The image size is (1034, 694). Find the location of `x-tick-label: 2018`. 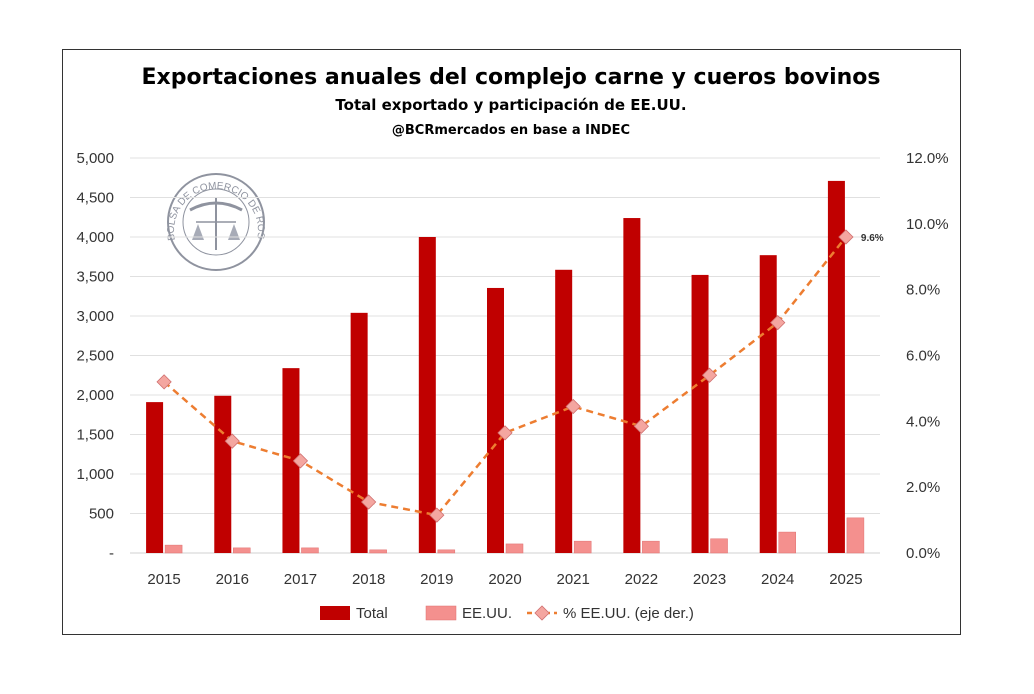

x-tick-label: 2018 is located at coordinates (368, 579).